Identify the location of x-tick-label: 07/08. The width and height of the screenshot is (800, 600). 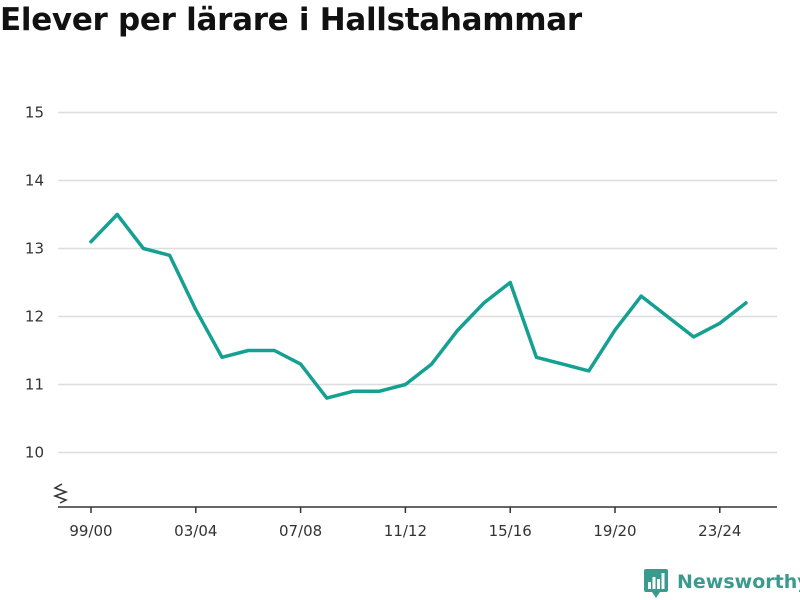
(300, 531).